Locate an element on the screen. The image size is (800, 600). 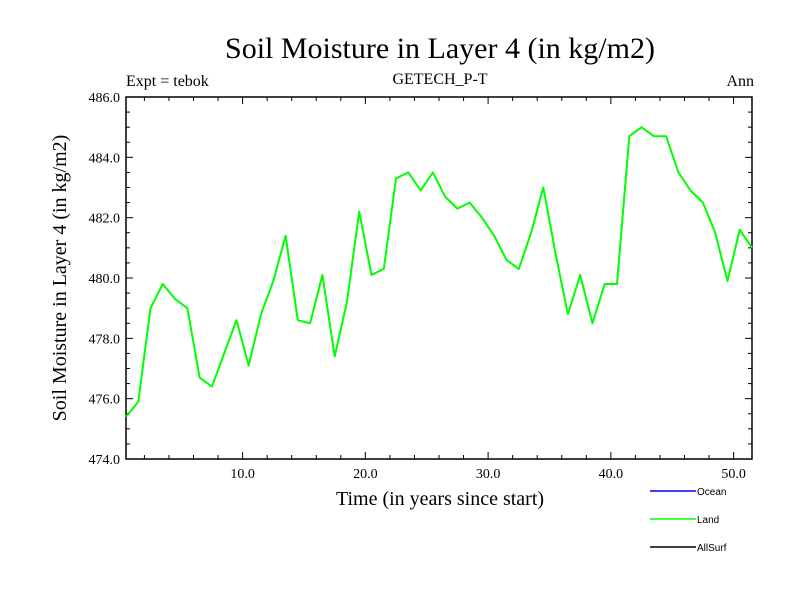
y-tick-label: 476.0 is located at coordinates (105, 400).